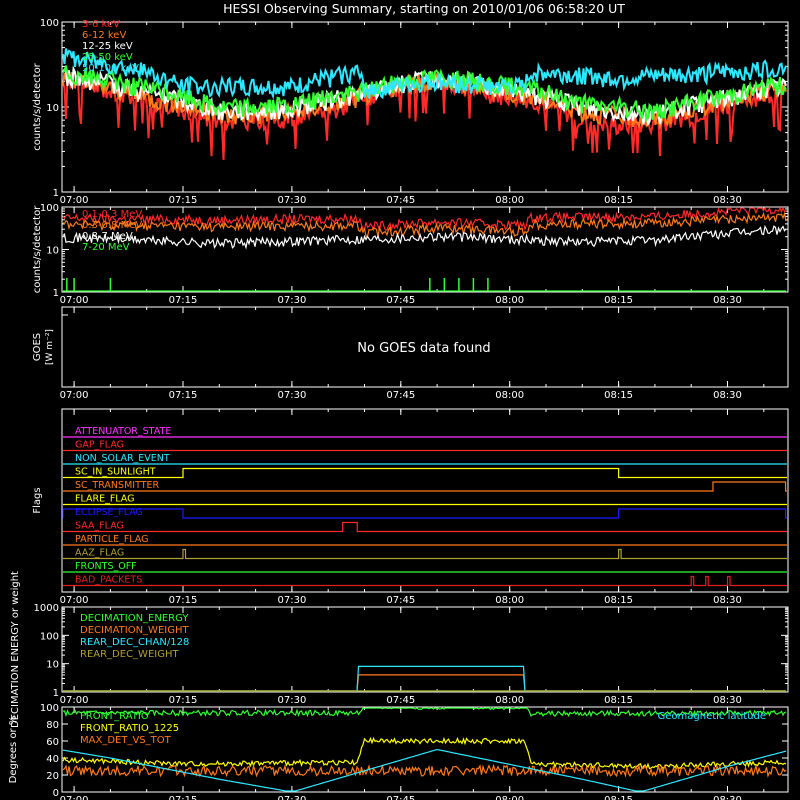 This screenshot has width=800, height=800. I want to click on legend-entry: 50-100 keV, so click(110, 68).